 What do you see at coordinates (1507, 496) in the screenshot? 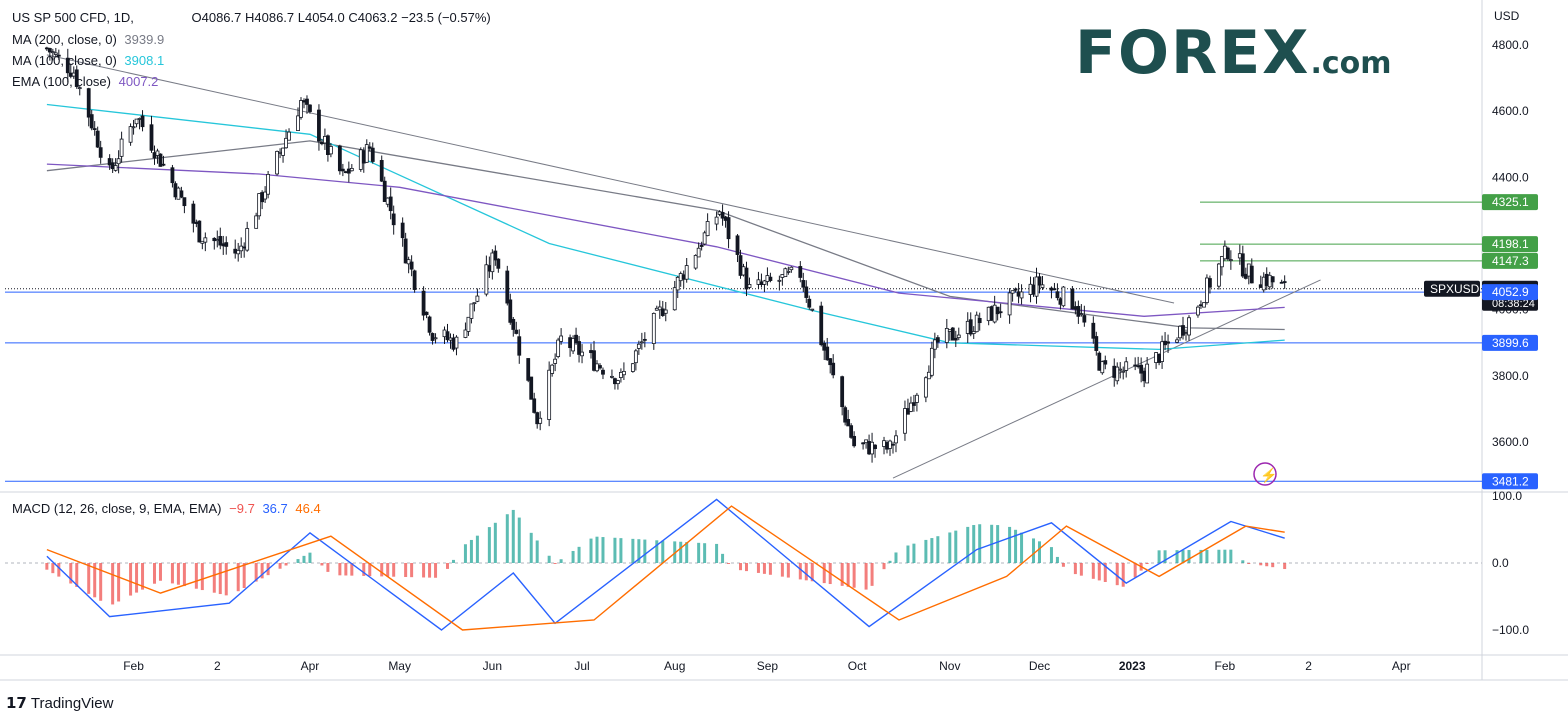
I see `macd-tick-label: 100.0` at bounding box center [1507, 496].